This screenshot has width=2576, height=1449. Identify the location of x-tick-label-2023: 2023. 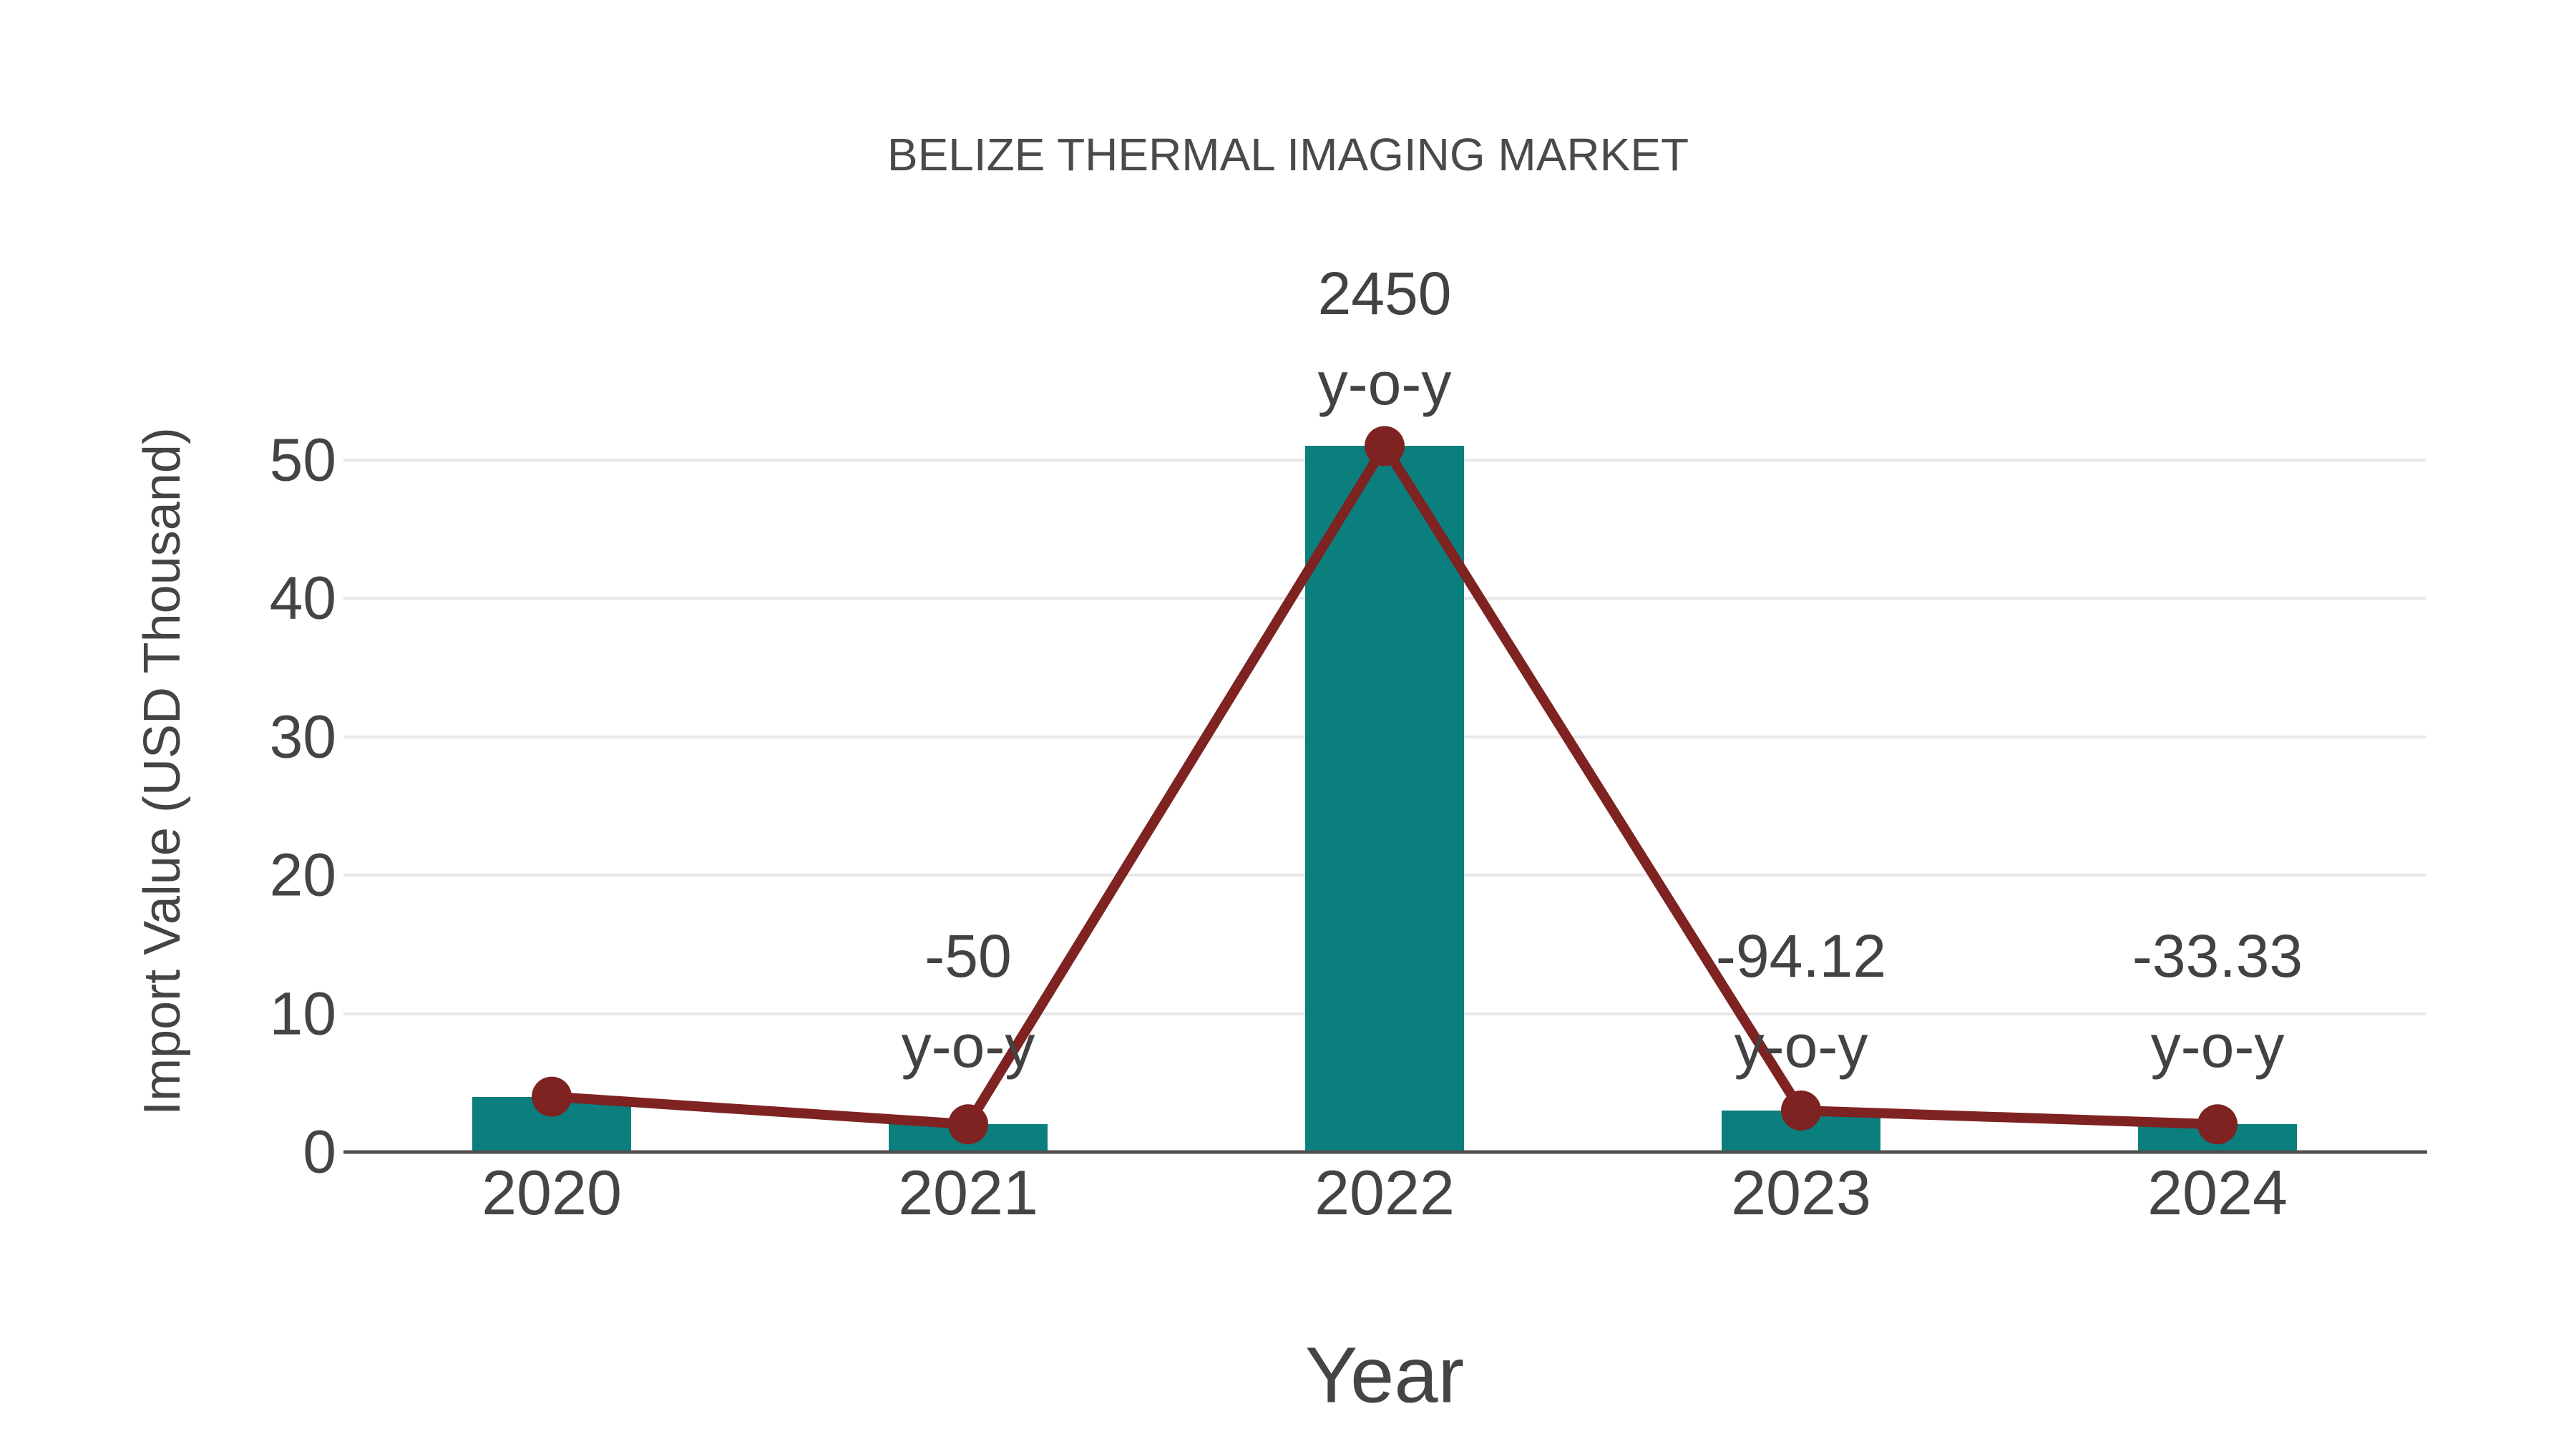
(1801, 1192).